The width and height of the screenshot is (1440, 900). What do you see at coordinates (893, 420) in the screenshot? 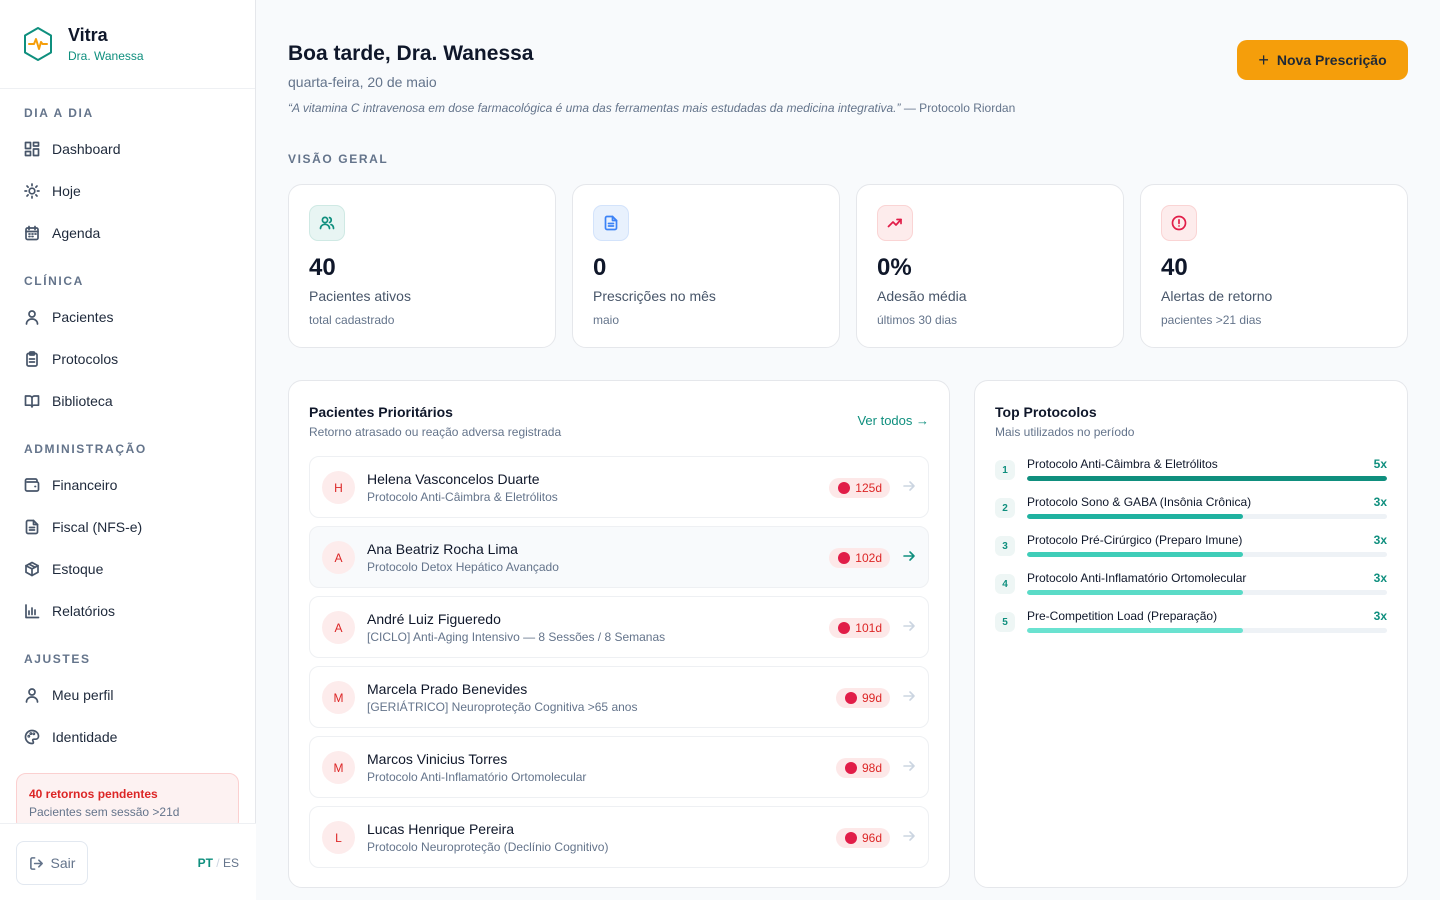
I see `see-all-link: Ver todos →` at bounding box center [893, 420].